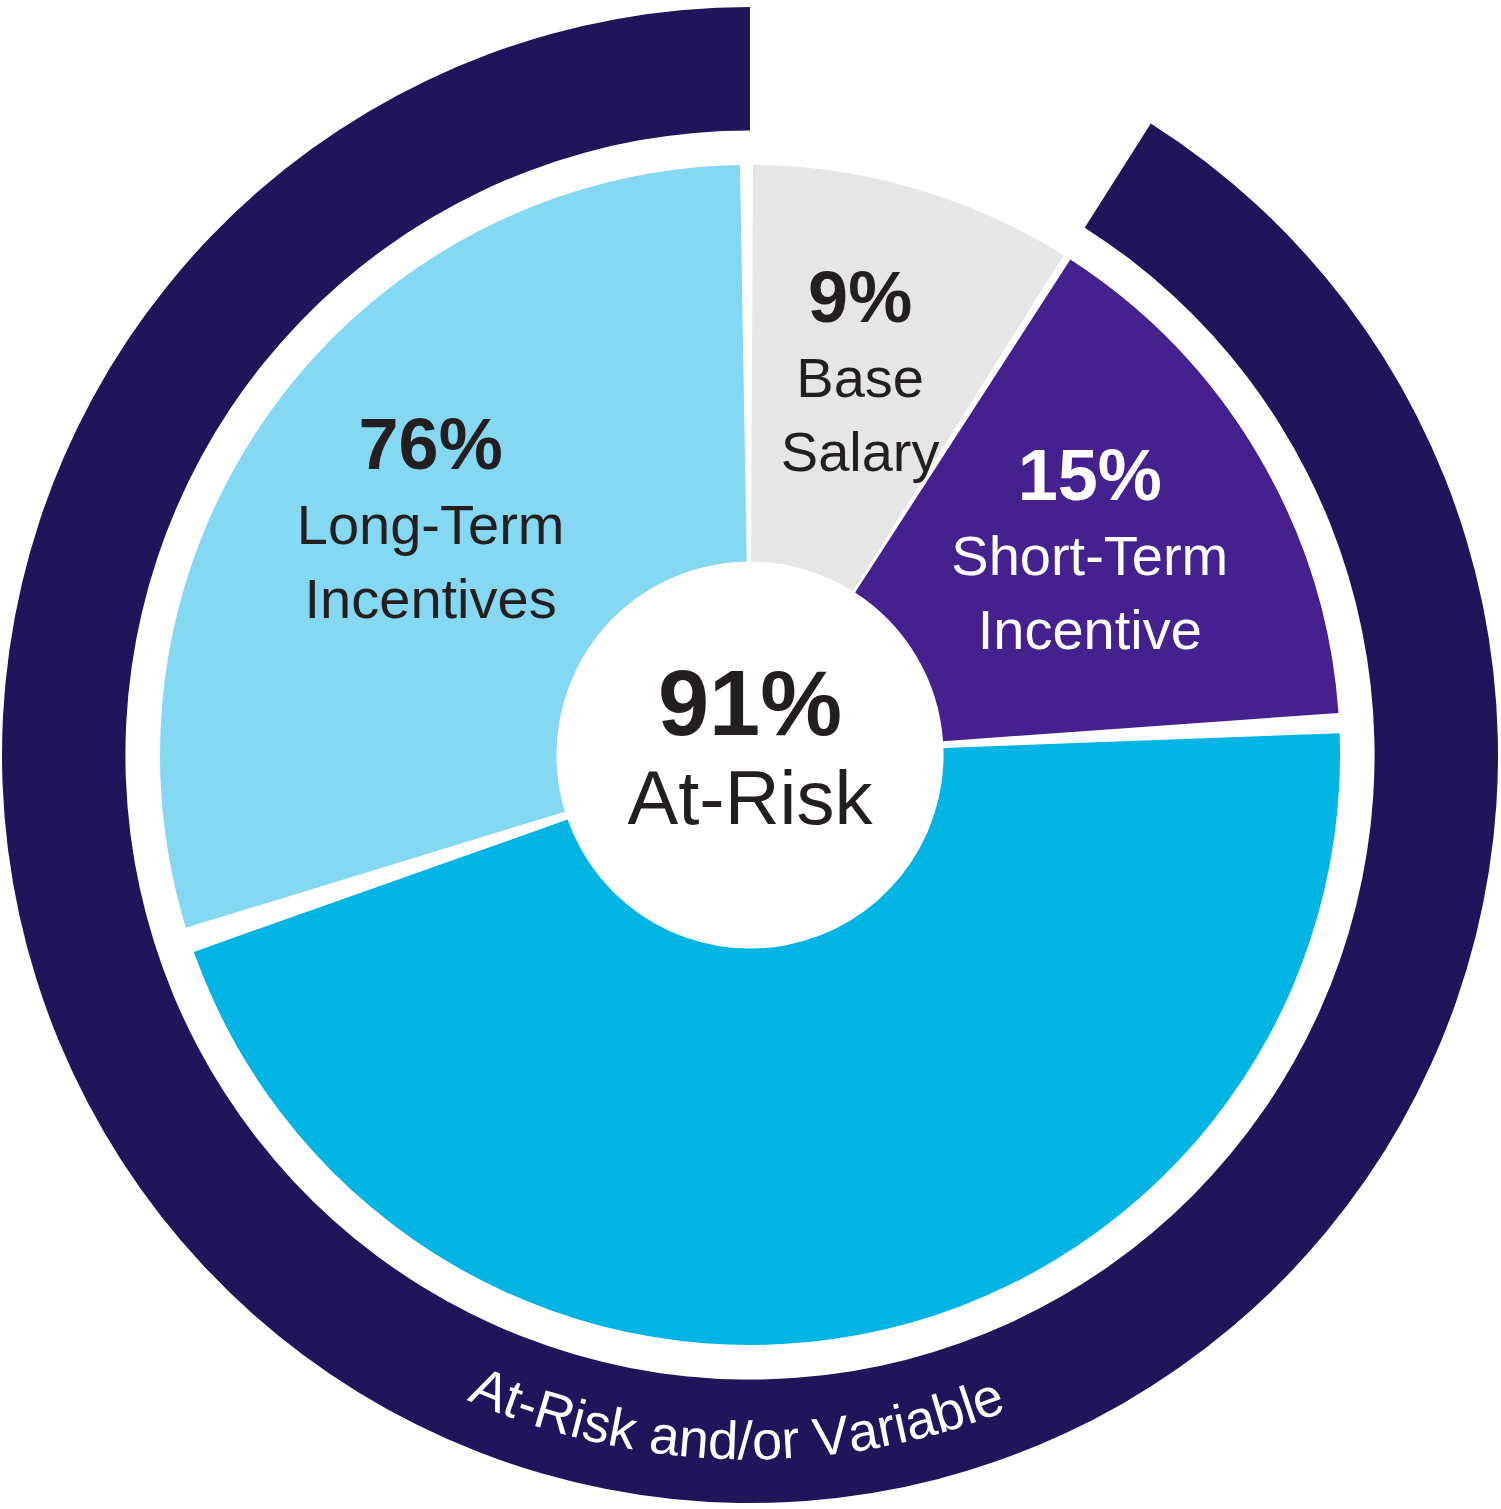 Image resolution: width=1501 pixels, height=1509 pixels. What do you see at coordinates (430, 562) in the screenshot?
I see `slice-label: Long-Term Incentives` at bounding box center [430, 562].